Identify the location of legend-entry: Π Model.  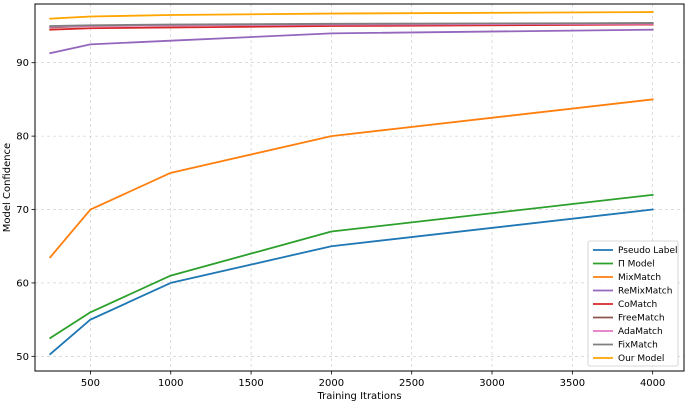
(636, 265).